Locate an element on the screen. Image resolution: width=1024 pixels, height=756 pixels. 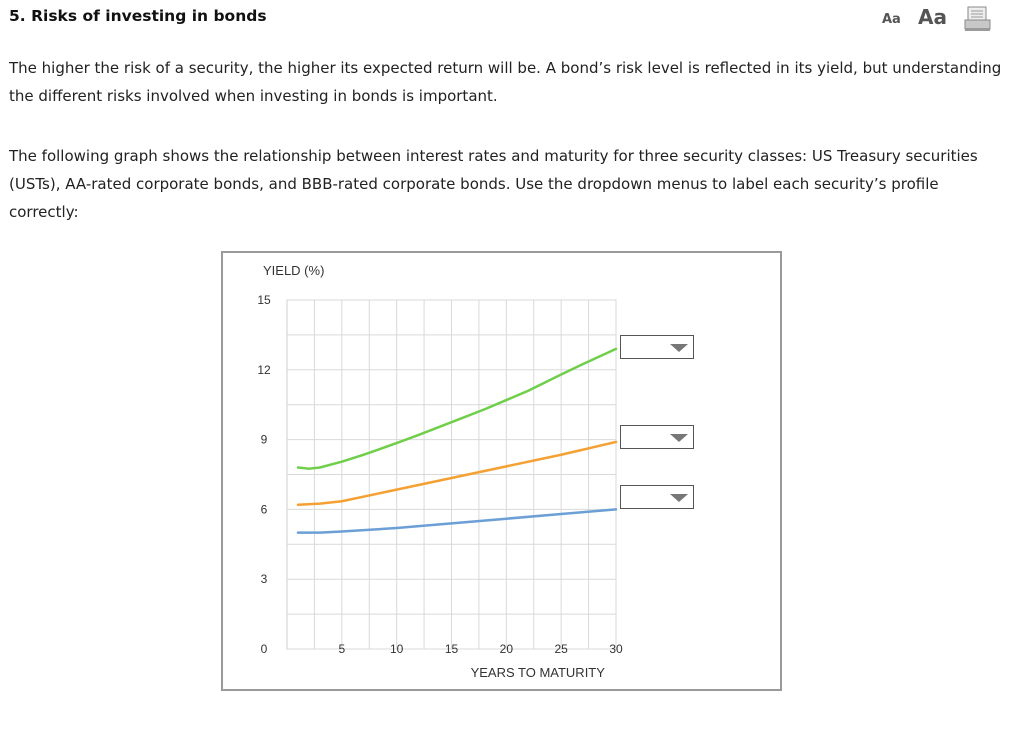
y-tick-label: 0 is located at coordinates (264, 649).